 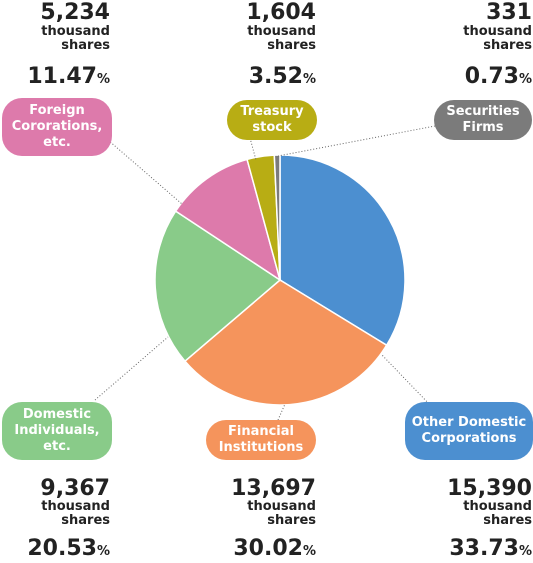 I want to click on pie-slice-financial-institutions, so click(x=285, y=342).